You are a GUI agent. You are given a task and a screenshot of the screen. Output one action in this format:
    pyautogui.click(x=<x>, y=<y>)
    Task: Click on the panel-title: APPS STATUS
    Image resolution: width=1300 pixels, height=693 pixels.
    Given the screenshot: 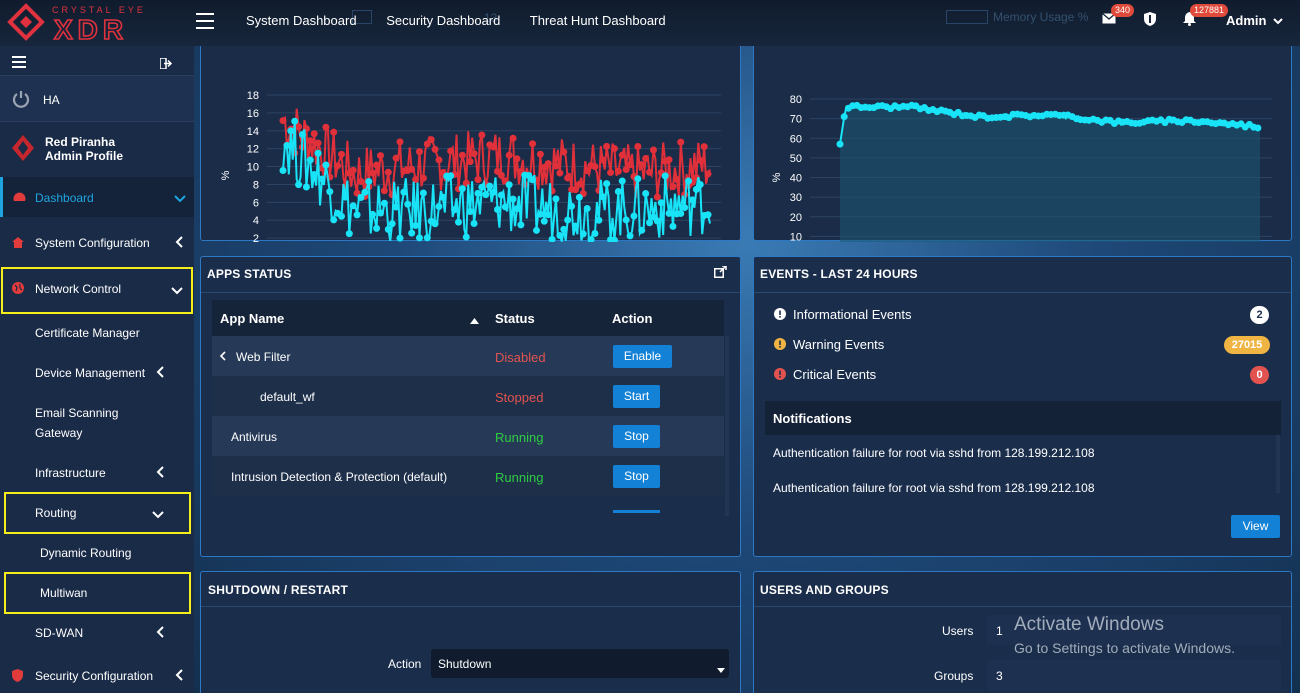 What is the action you would take?
    pyautogui.click(x=249, y=274)
    